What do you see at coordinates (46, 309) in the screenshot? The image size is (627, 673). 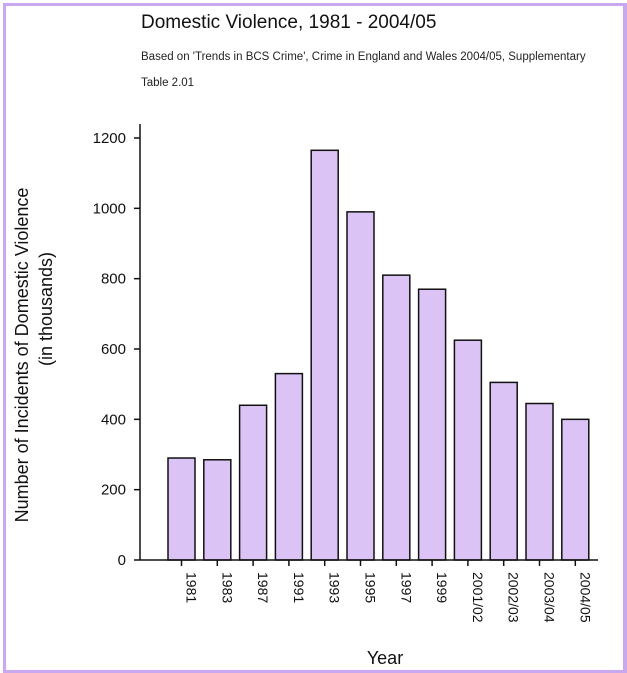 I see `y-axis-subtitle: (in thousands)` at bounding box center [46, 309].